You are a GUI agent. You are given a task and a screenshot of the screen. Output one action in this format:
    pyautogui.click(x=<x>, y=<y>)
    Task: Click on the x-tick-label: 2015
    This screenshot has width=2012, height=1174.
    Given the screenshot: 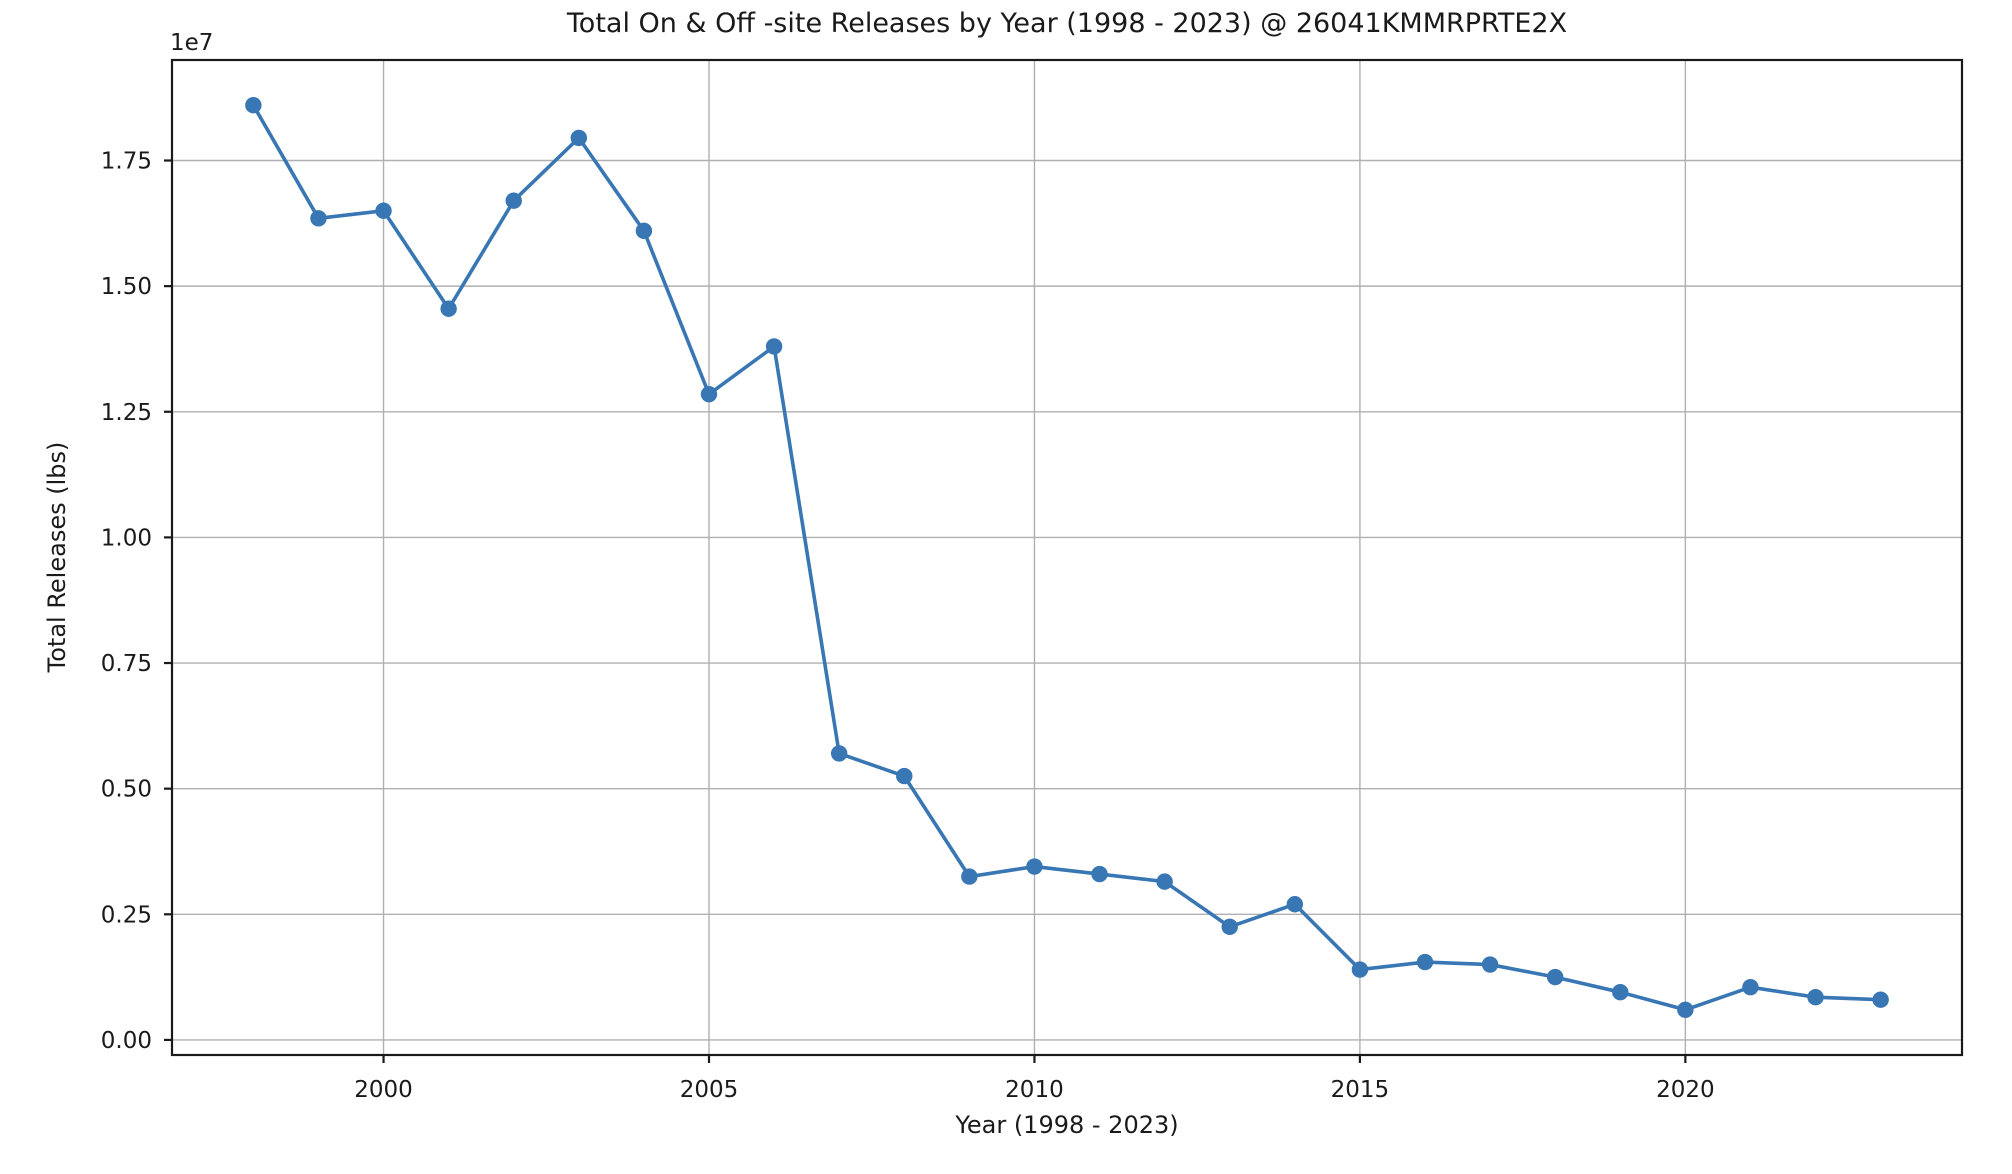 What is the action you would take?
    pyautogui.click(x=1360, y=1090)
    